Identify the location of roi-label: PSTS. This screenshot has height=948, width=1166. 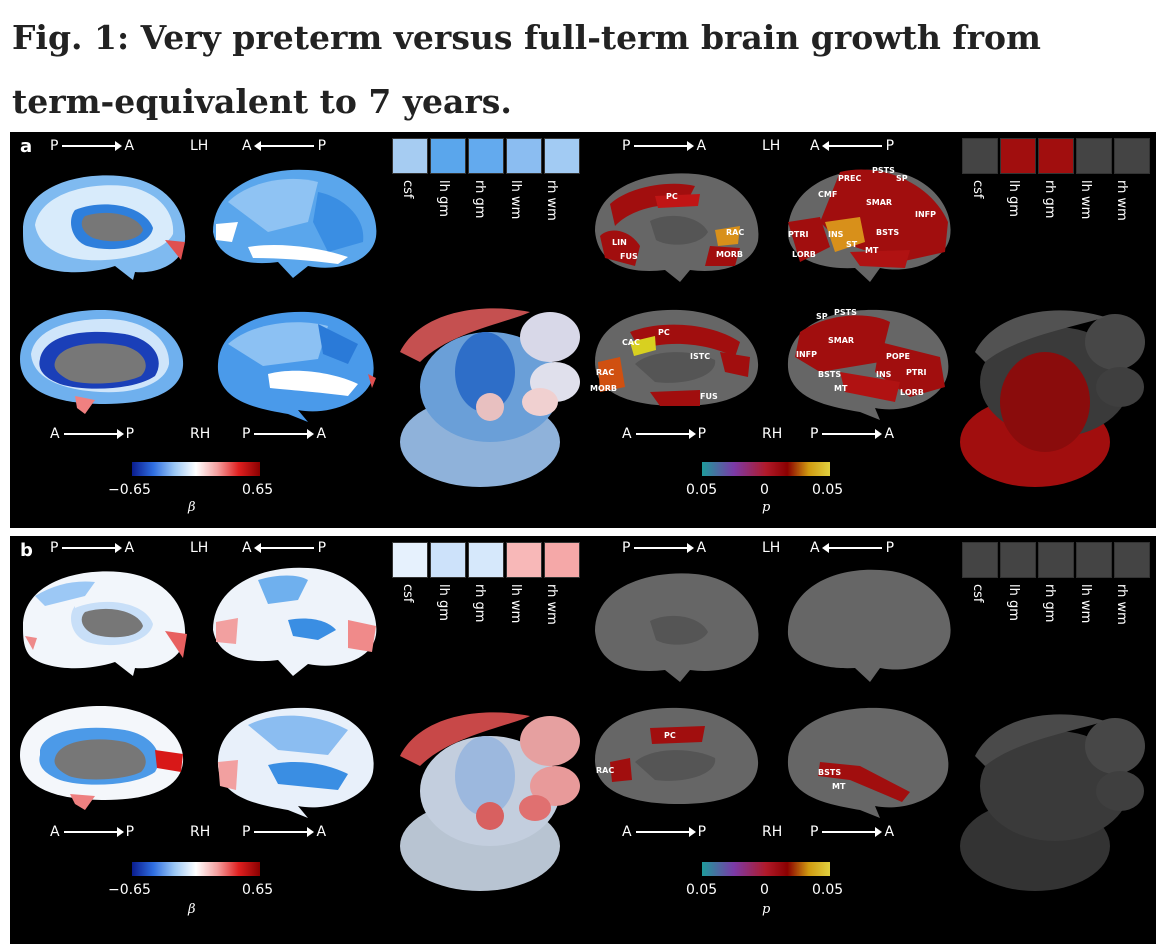
(845, 312).